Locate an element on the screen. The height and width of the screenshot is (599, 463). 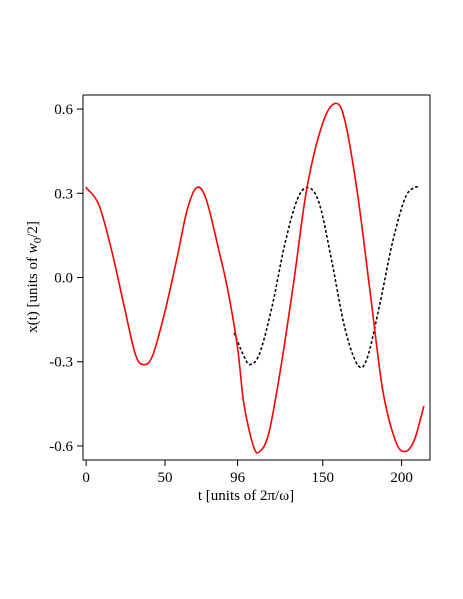
x-tick-label: 200 is located at coordinates (401, 478).